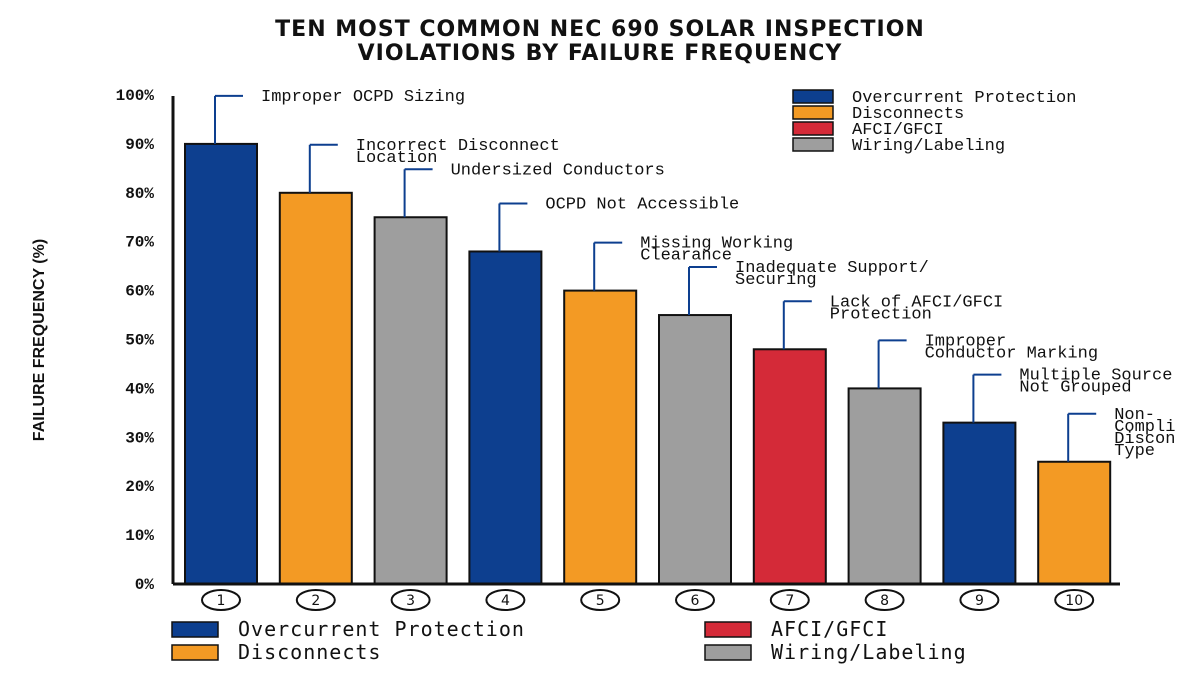 Image resolution: width=1200 pixels, height=675 pixels. I want to click on y-tick-label: 60%, so click(139, 292).